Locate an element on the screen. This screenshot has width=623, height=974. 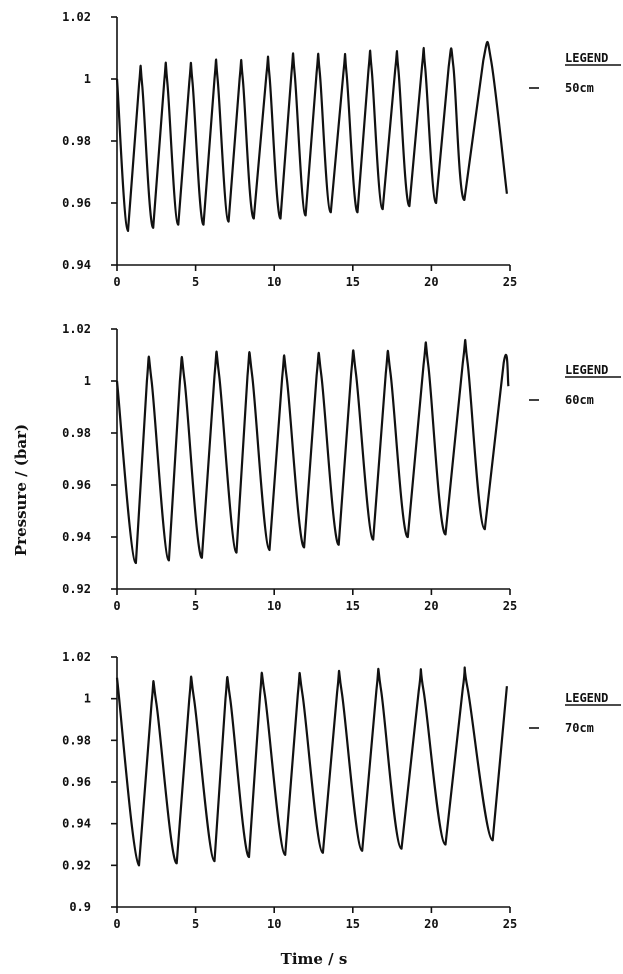
legend: LEGEND 60cm is located at coordinates (575, 385).